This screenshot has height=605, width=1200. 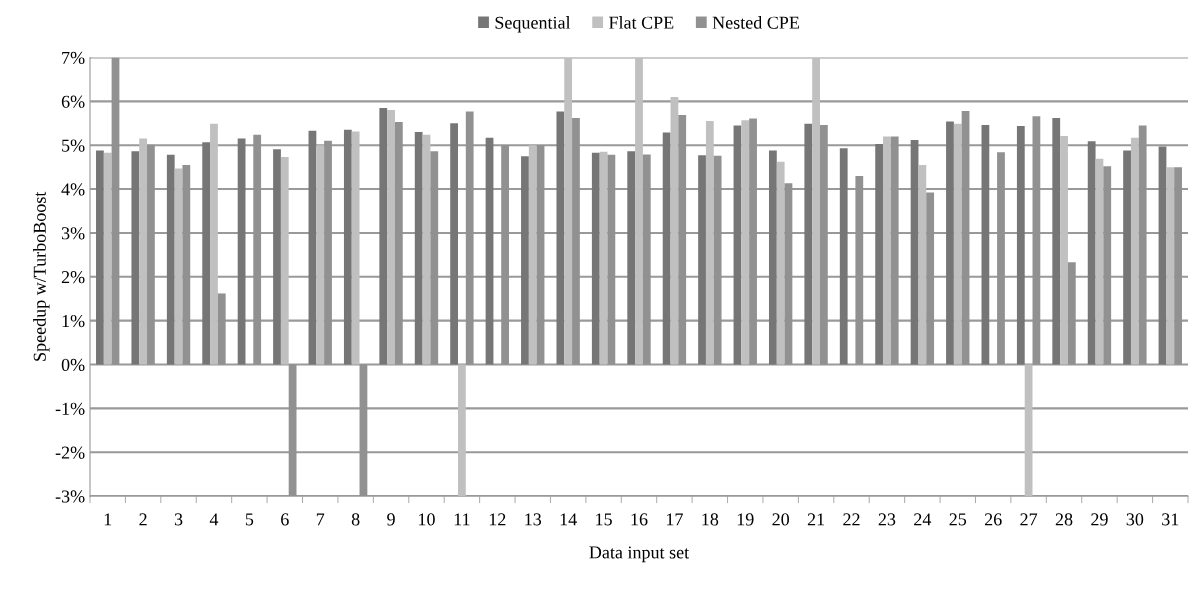 I want to click on x-tick-label: 14, so click(x=568, y=519).